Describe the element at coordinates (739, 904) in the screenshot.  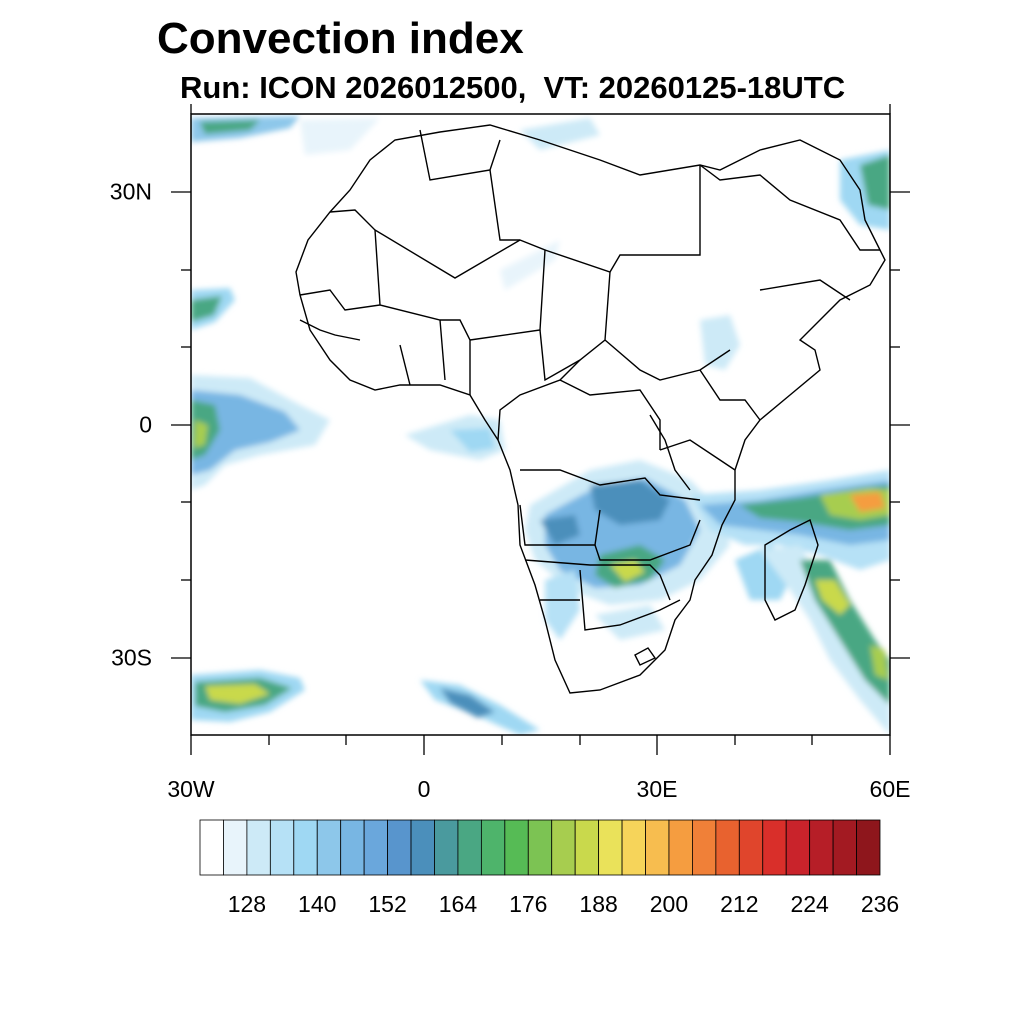
I see `colorbar-tick-label: 212` at that location.